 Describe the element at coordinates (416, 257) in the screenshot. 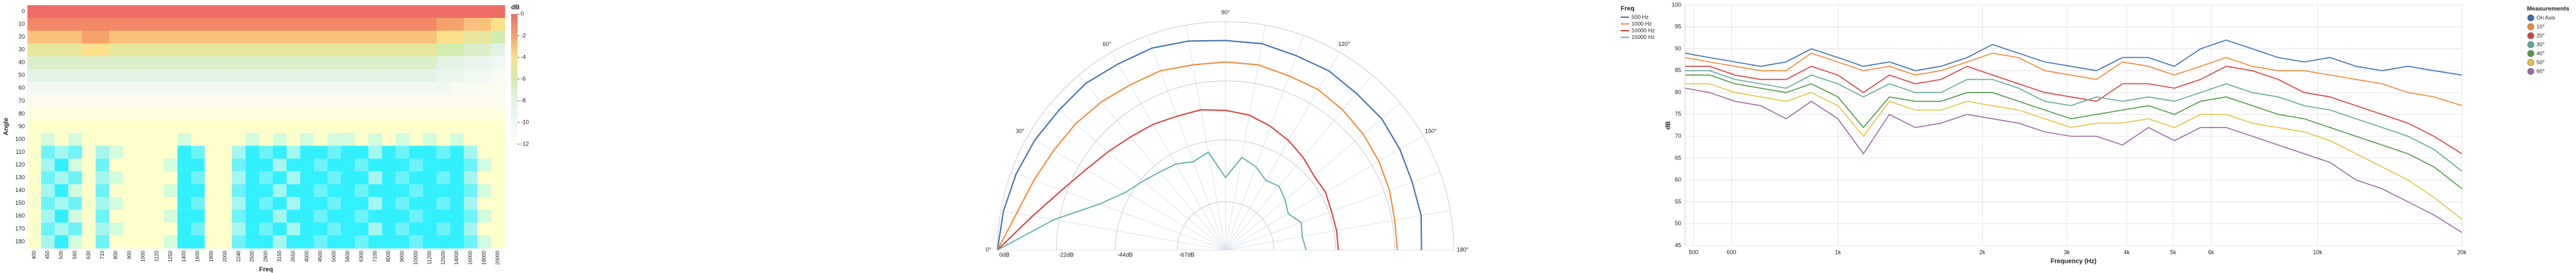

I see `x-tick-label: 10000` at that location.